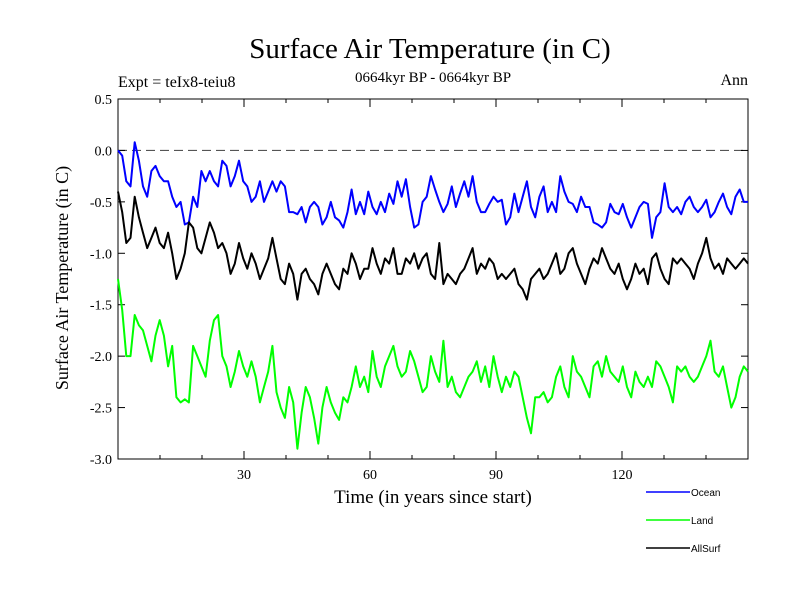  I want to click on y-tick-label: -1.5, so click(101, 306).